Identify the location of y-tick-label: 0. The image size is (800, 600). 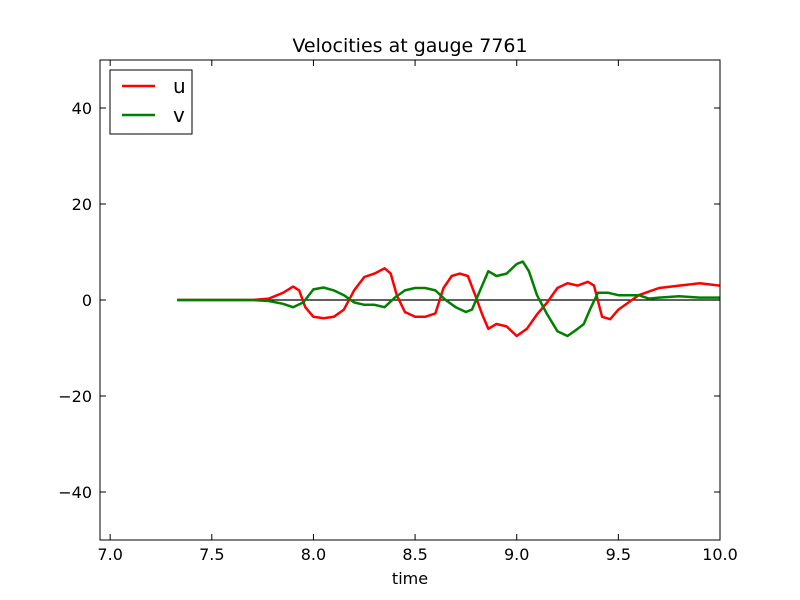
(87, 300).